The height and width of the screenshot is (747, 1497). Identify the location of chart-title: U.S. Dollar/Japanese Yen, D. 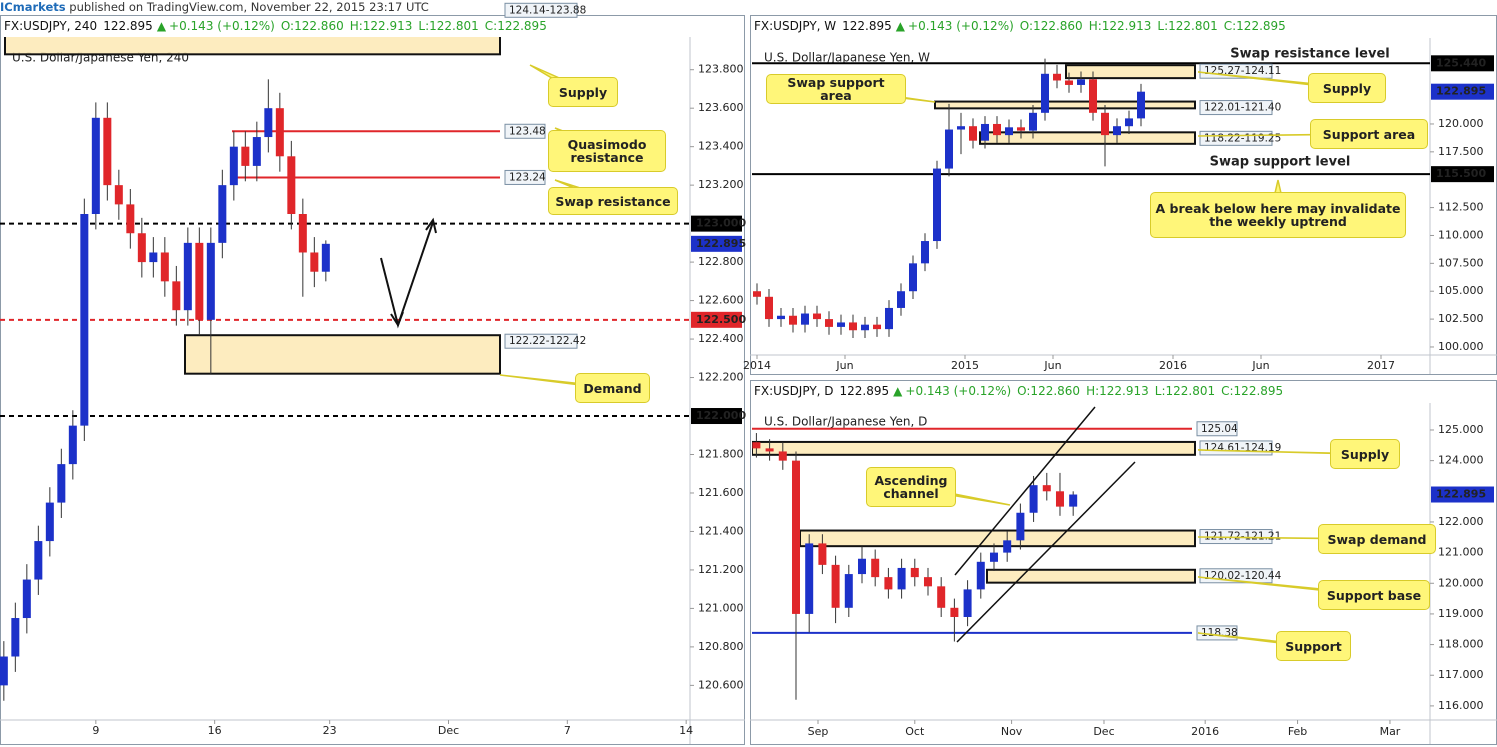
(845, 422).